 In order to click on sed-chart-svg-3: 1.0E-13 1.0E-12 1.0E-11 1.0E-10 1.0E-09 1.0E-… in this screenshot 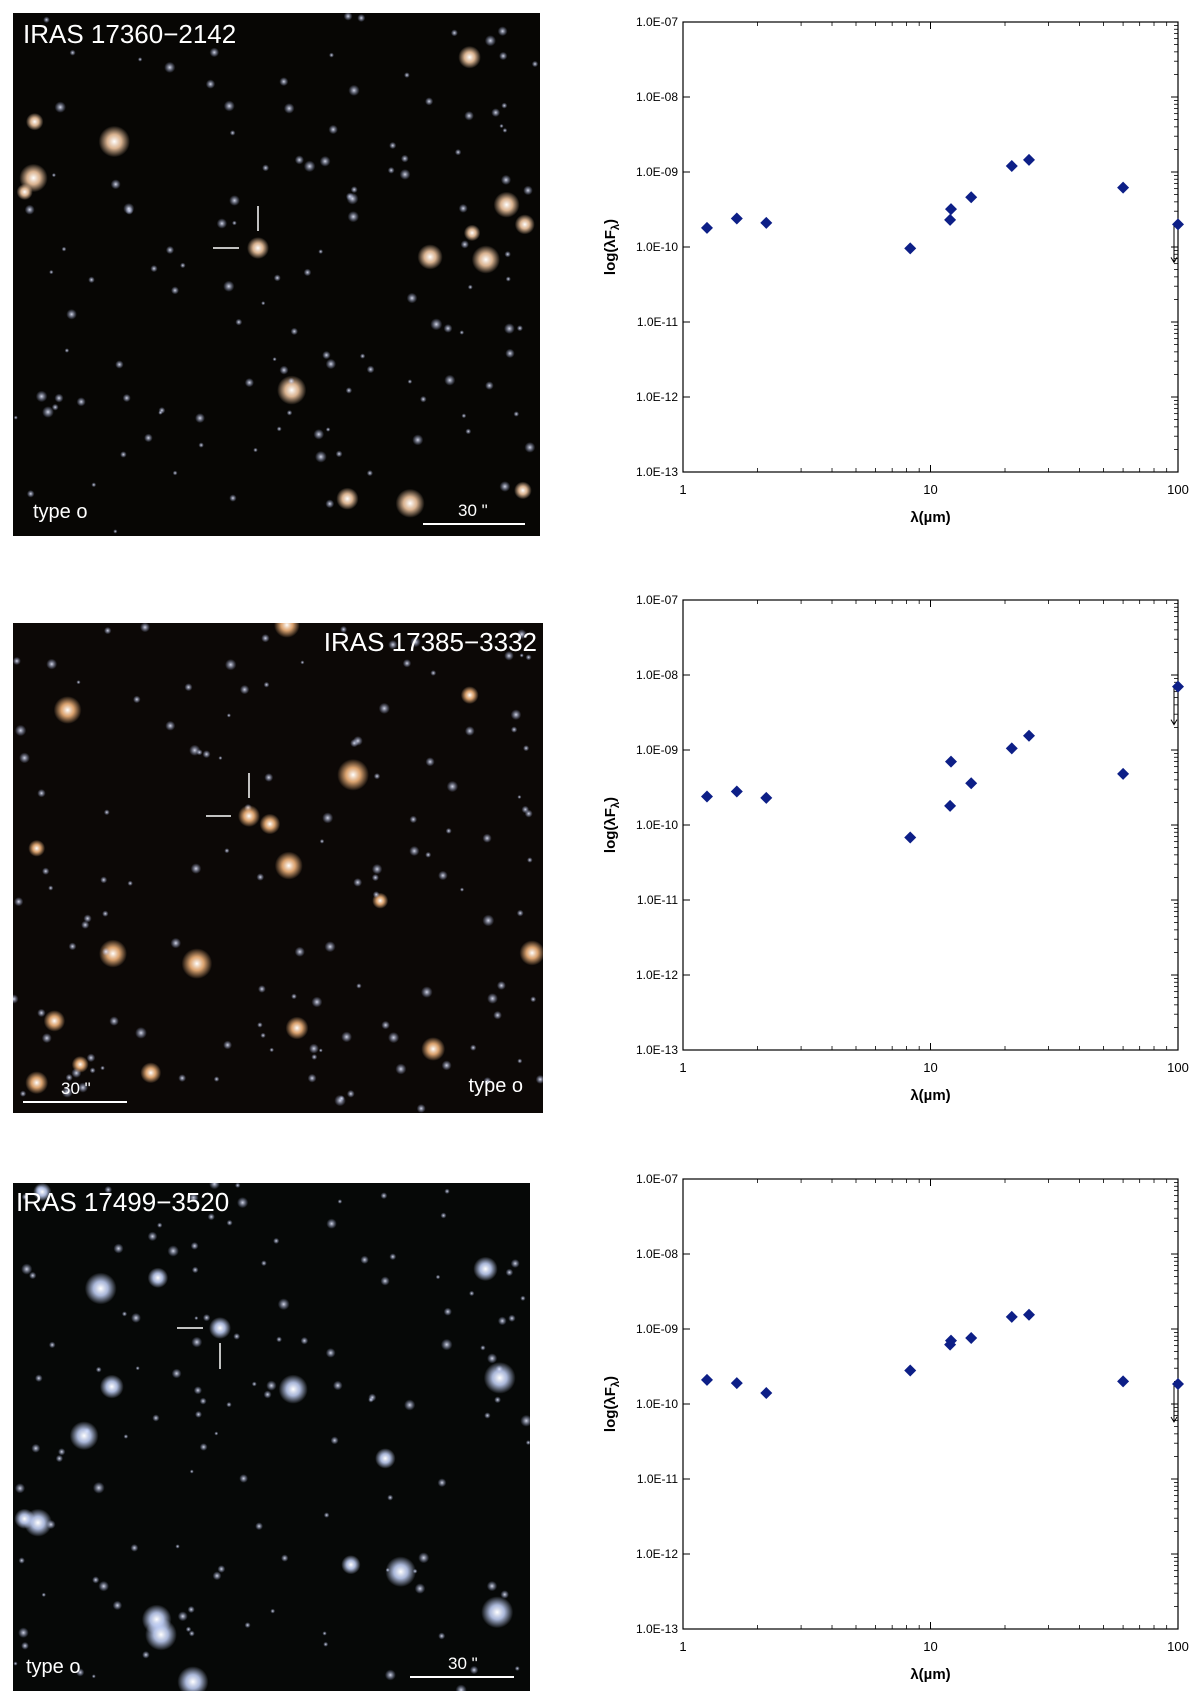, I will do `click(895, 1427)`.